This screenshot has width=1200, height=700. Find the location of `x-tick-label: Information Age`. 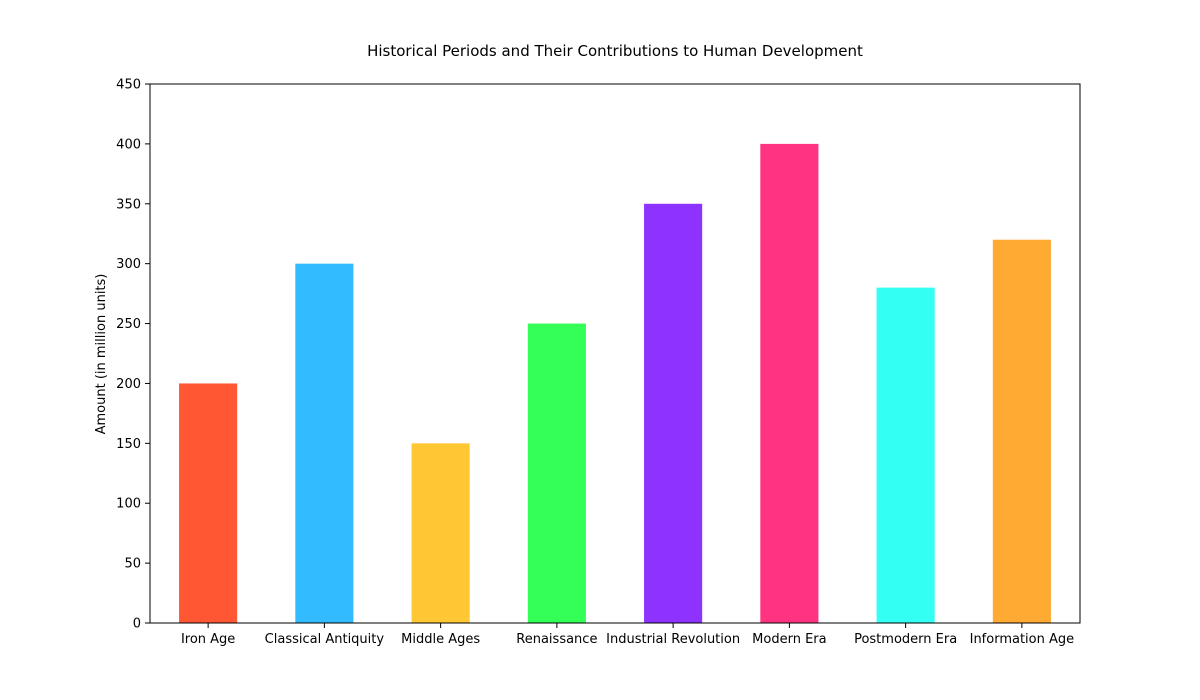

x-tick-label: Information Age is located at coordinates (1022, 639).